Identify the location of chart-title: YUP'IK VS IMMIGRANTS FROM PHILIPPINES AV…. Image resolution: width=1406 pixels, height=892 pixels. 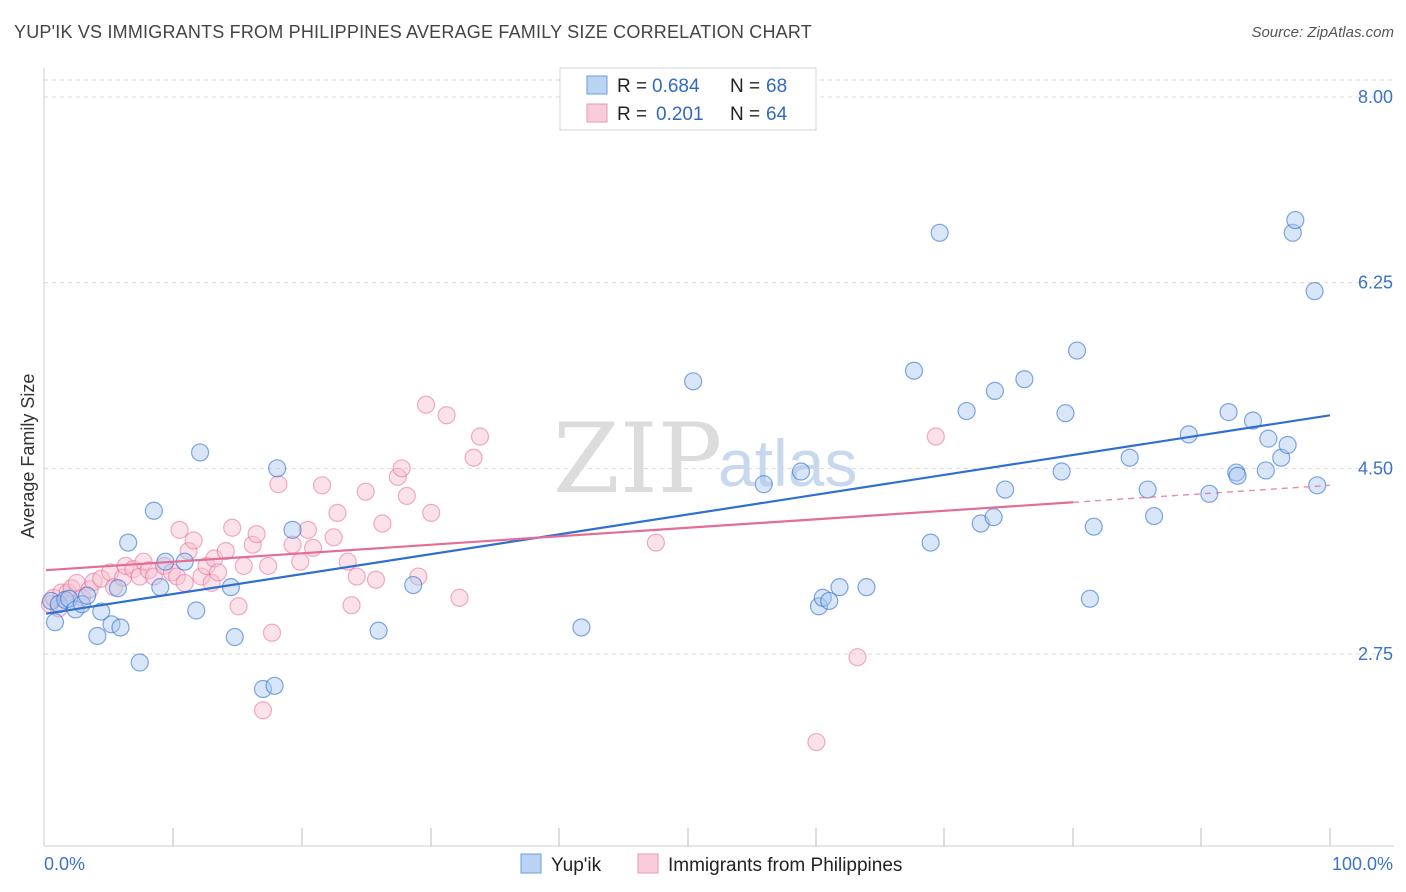
(413, 32).